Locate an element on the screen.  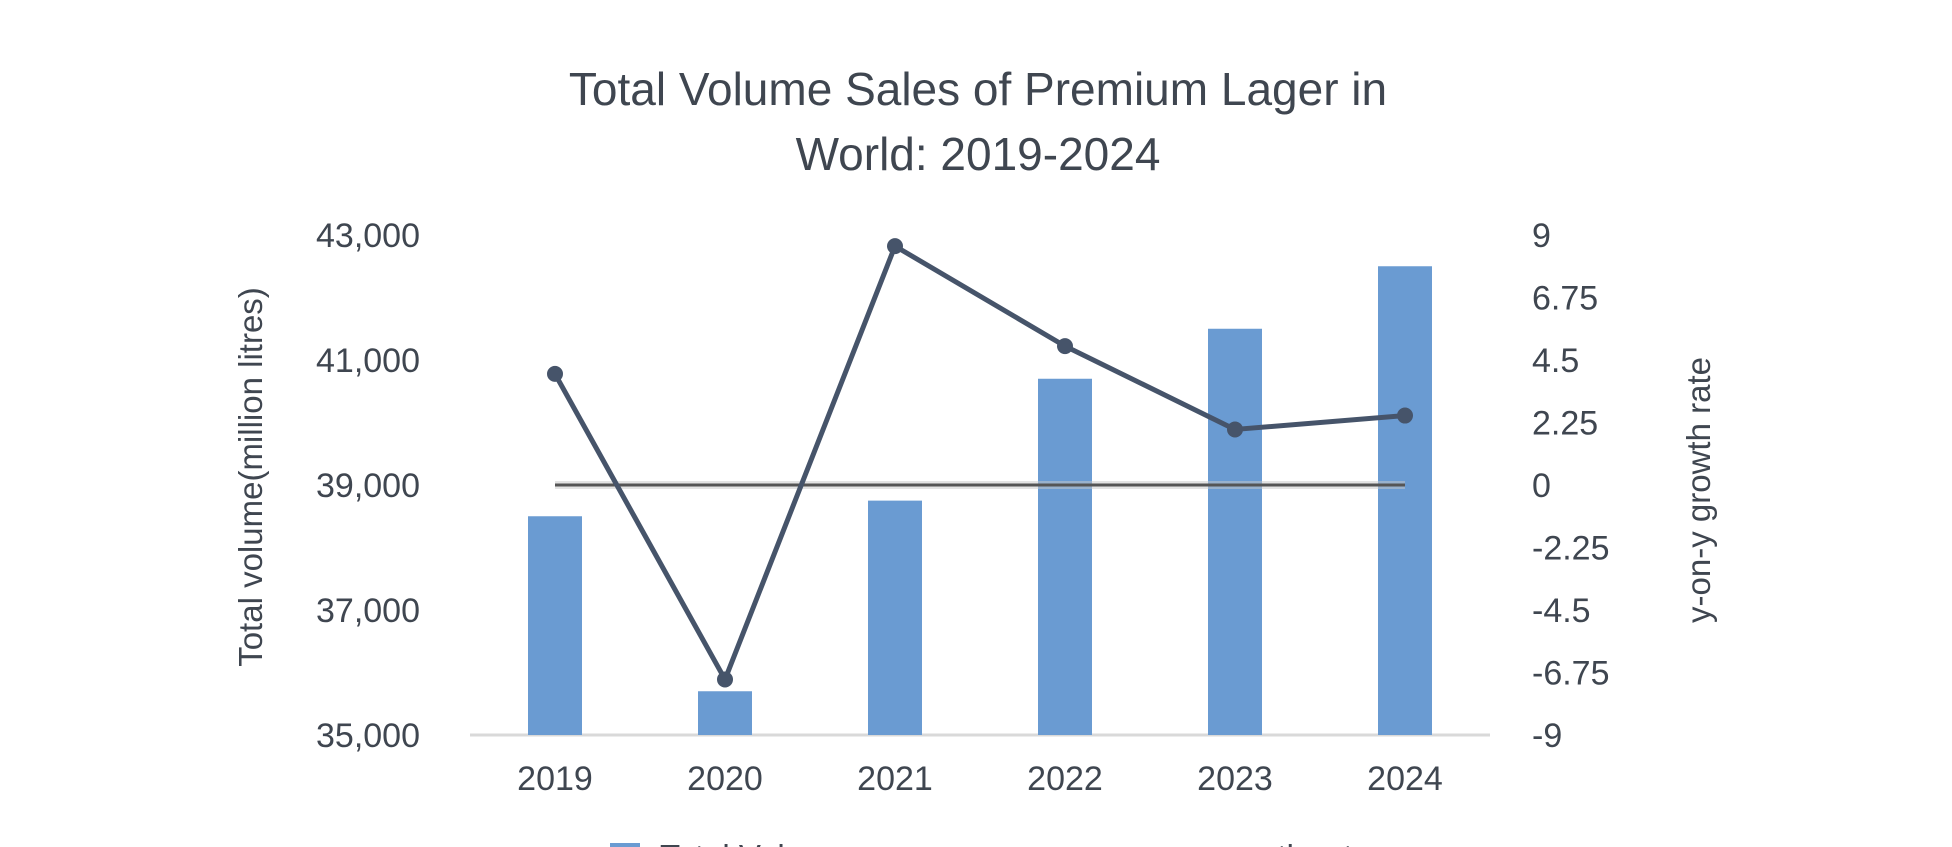
bar-2020 is located at coordinates (725, 713).